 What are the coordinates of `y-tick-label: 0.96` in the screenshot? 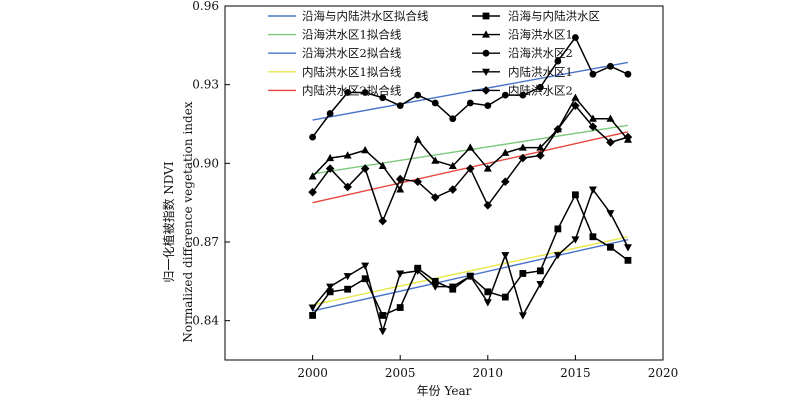 It's located at (205, 6).